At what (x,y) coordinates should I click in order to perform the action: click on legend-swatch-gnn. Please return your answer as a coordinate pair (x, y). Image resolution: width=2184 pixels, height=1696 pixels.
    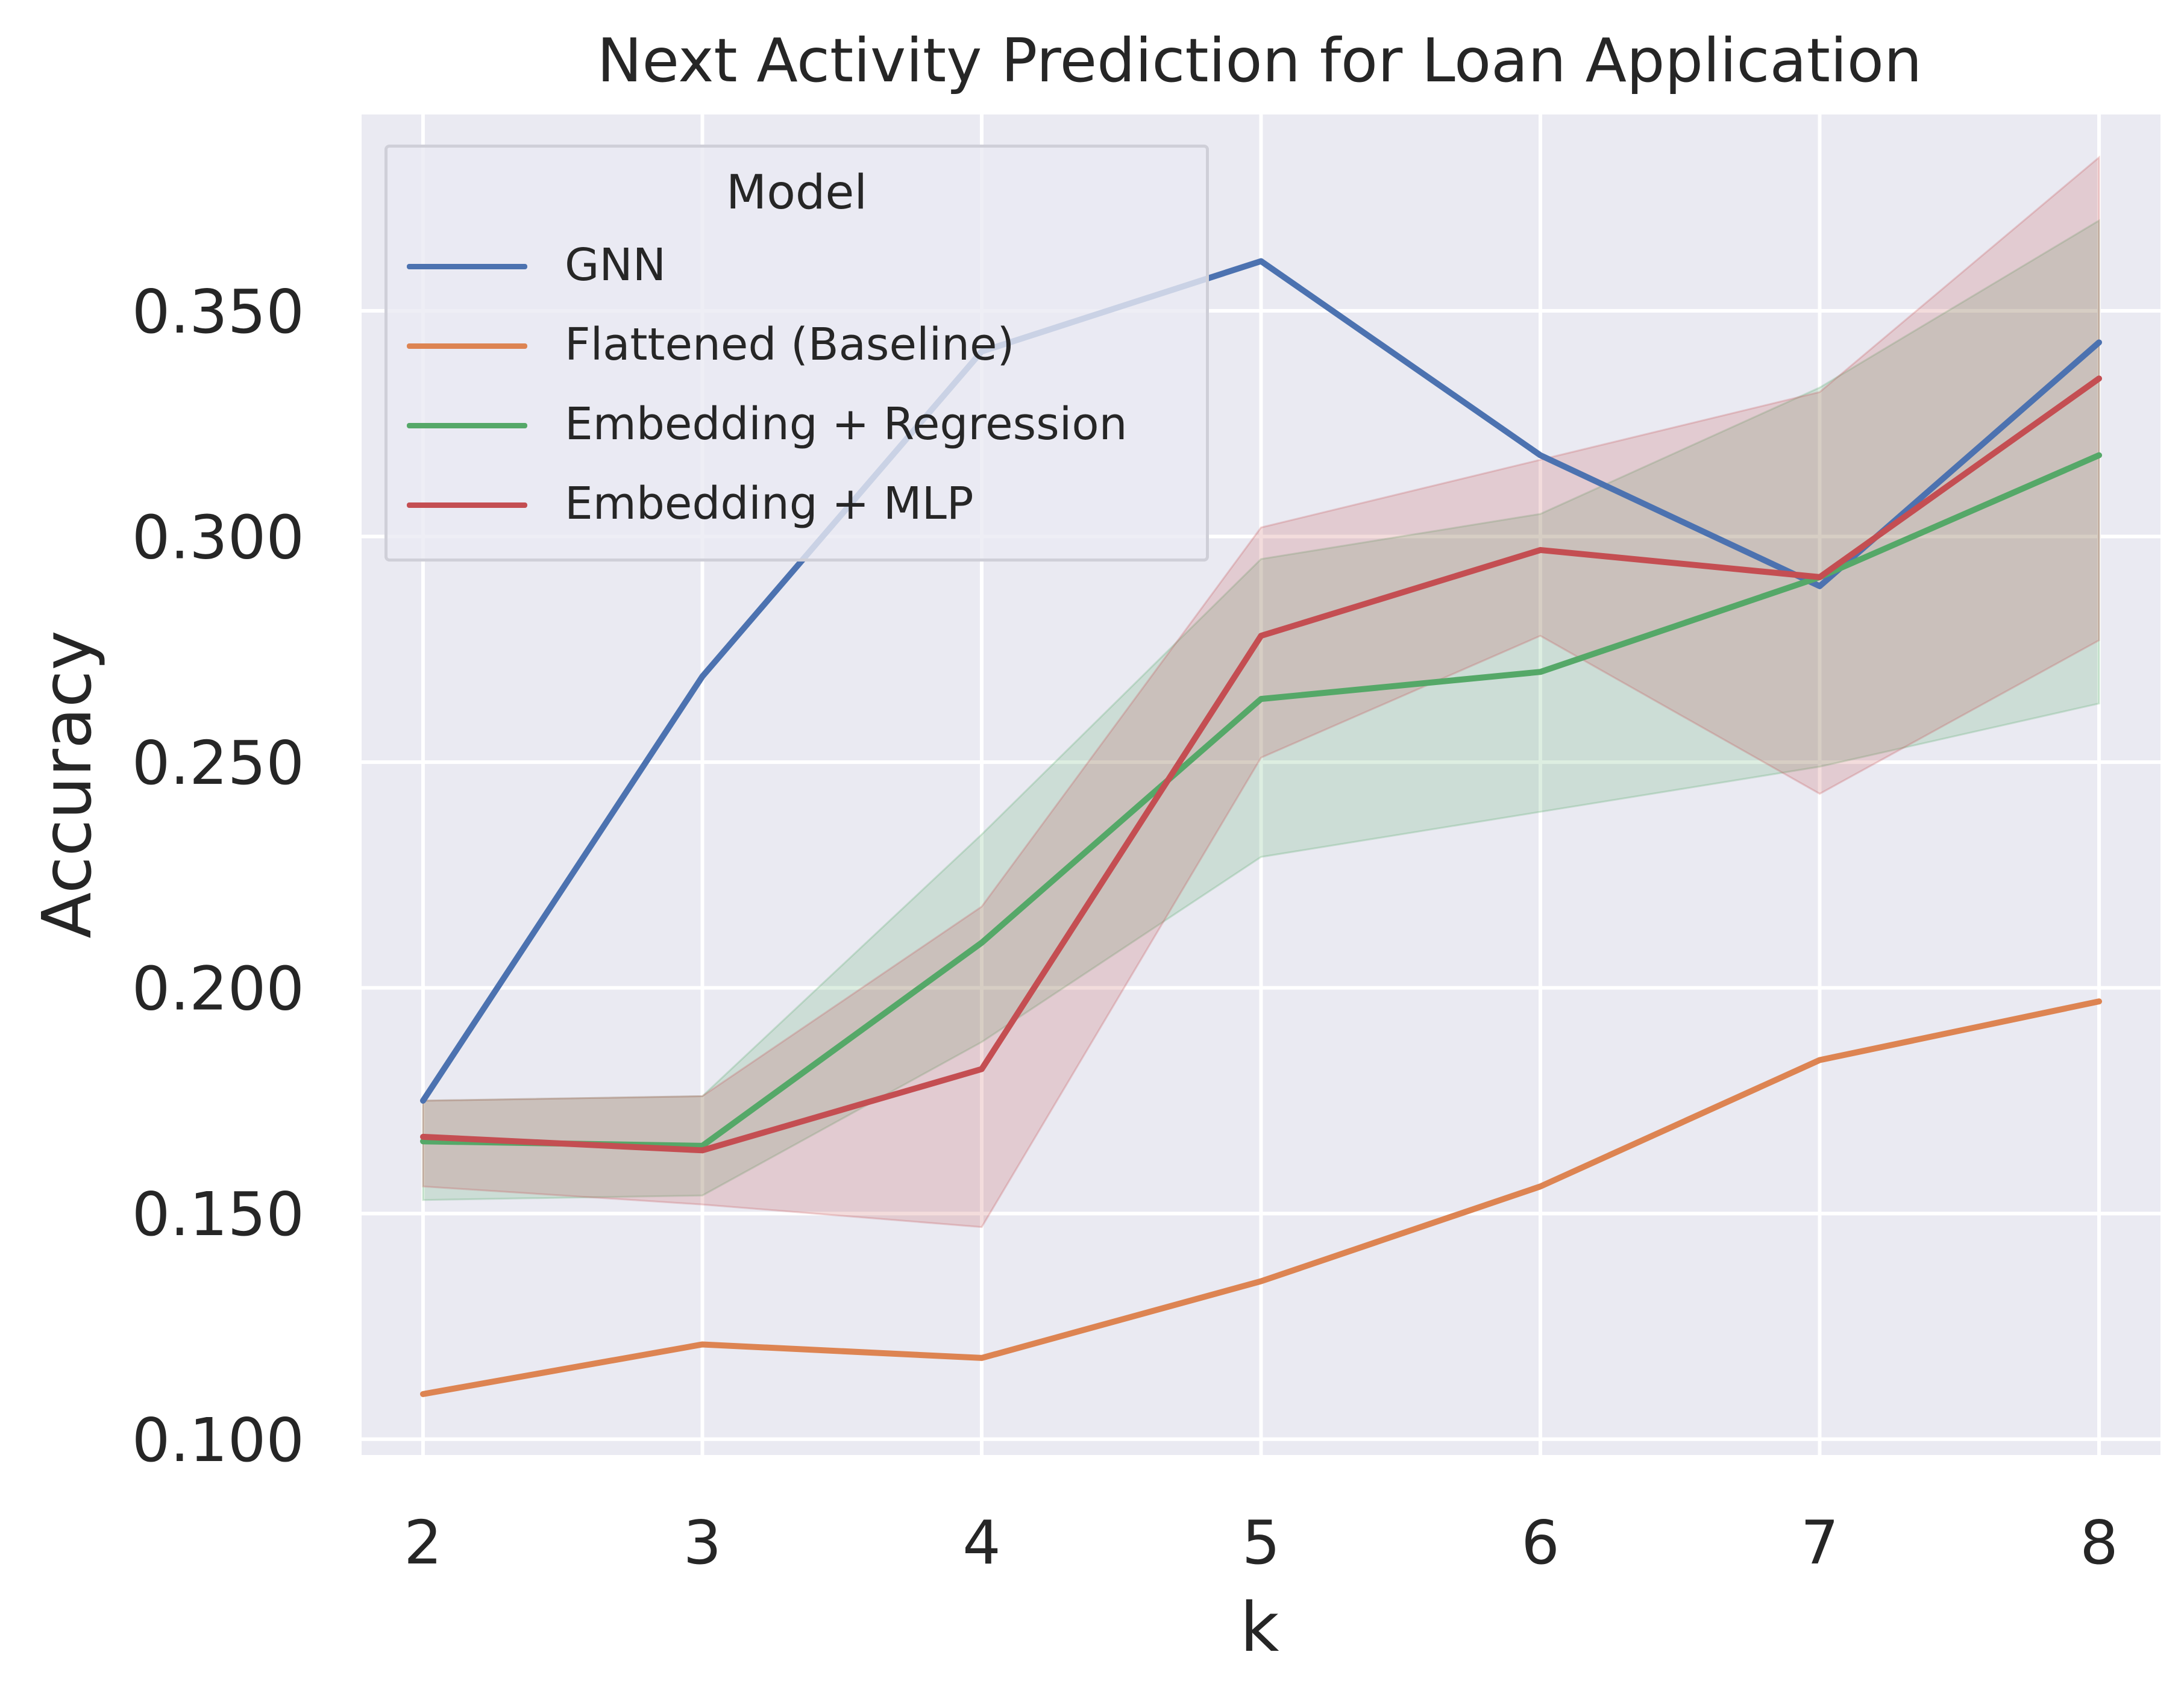
    Looking at the image, I should click on (467, 266).